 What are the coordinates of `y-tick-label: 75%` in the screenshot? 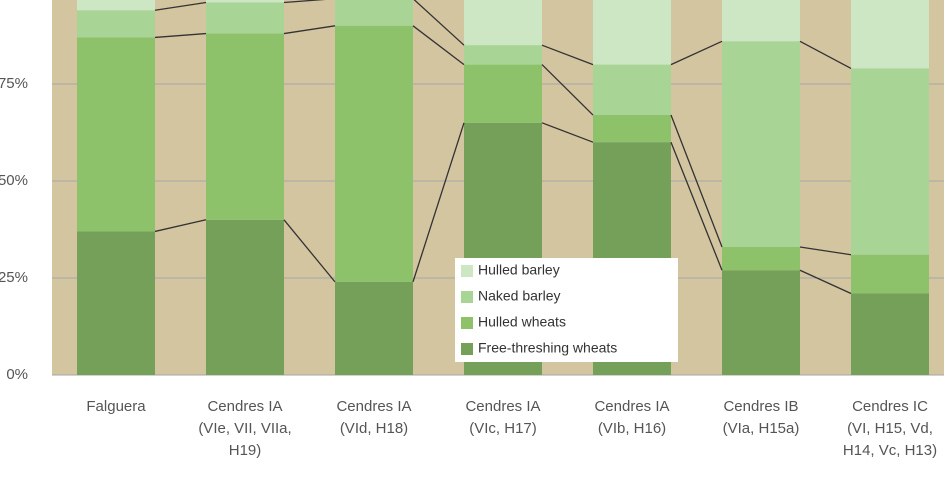 It's located at (14, 83).